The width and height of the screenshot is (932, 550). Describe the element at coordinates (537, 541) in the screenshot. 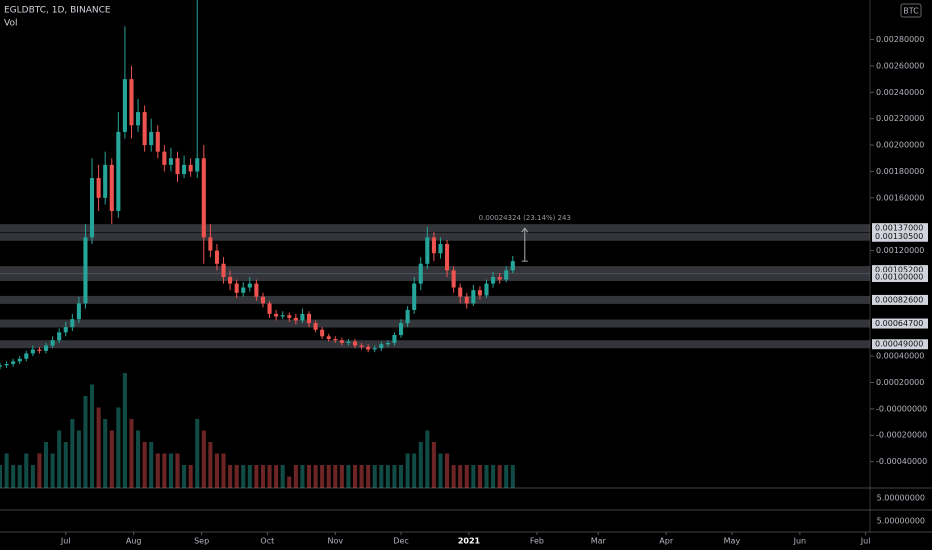

I see `x-tick-label: Feb` at that location.